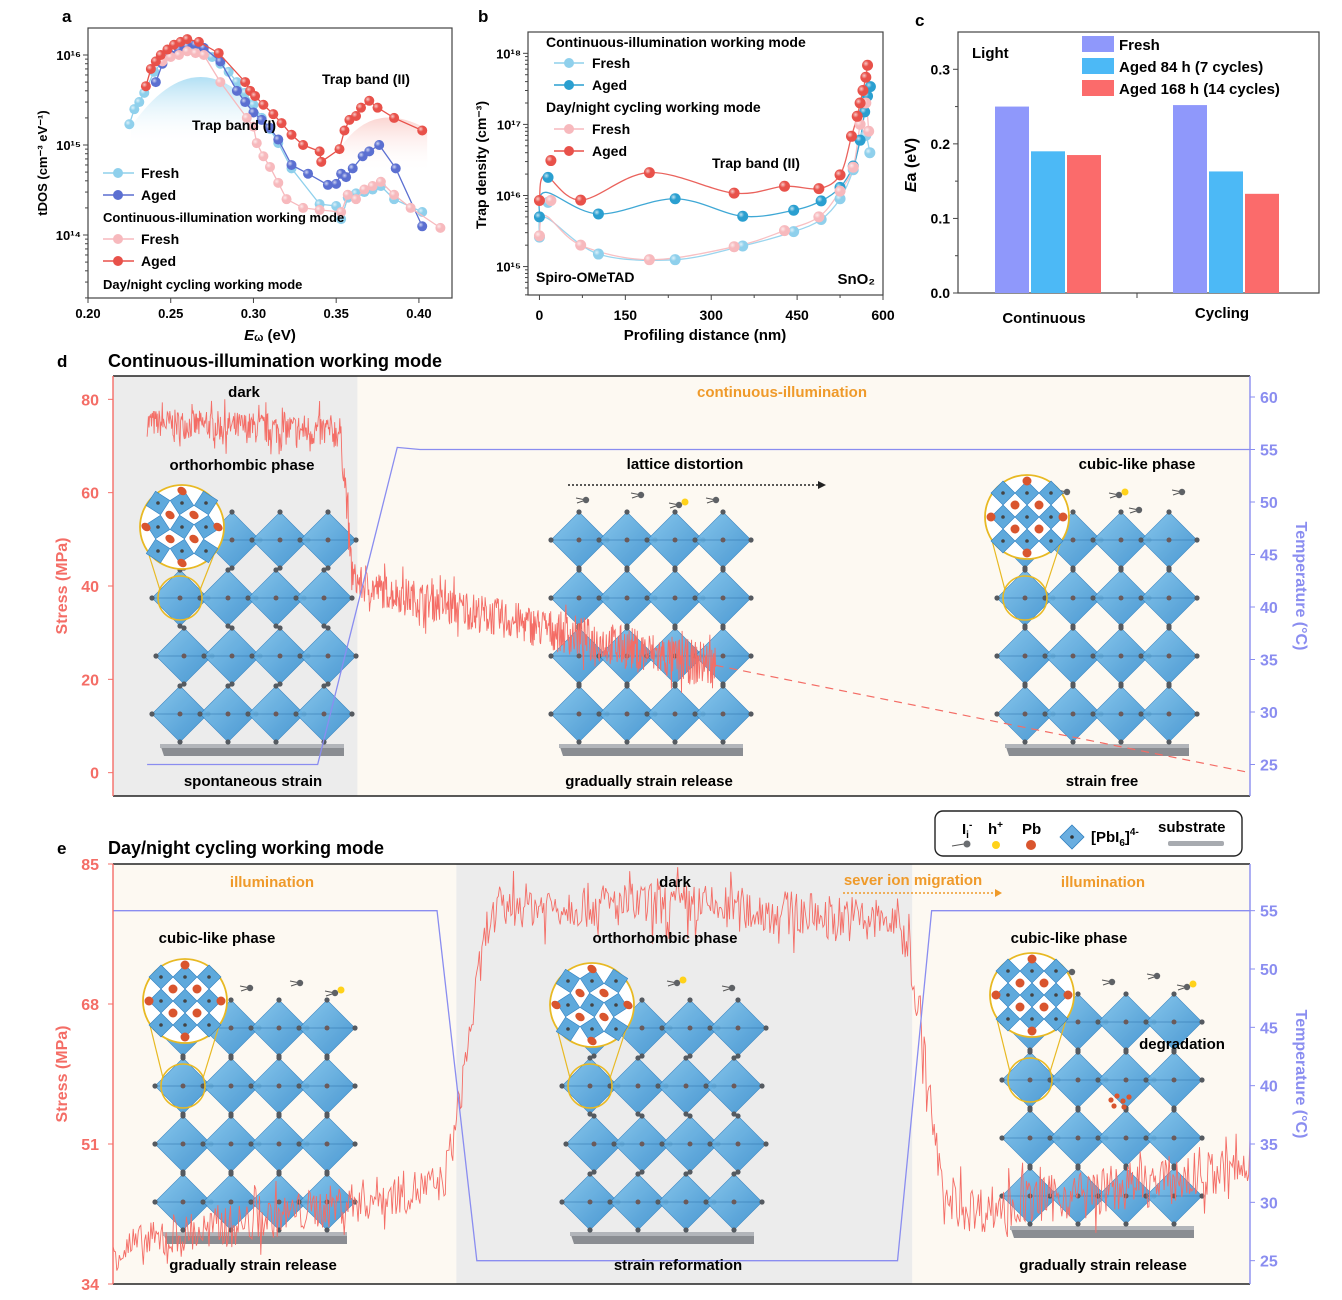 The image size is (1342, 1300). Describe the element at coordinates (590, 1086) in the screenshot. I see `zoom-source-circle` at that location.